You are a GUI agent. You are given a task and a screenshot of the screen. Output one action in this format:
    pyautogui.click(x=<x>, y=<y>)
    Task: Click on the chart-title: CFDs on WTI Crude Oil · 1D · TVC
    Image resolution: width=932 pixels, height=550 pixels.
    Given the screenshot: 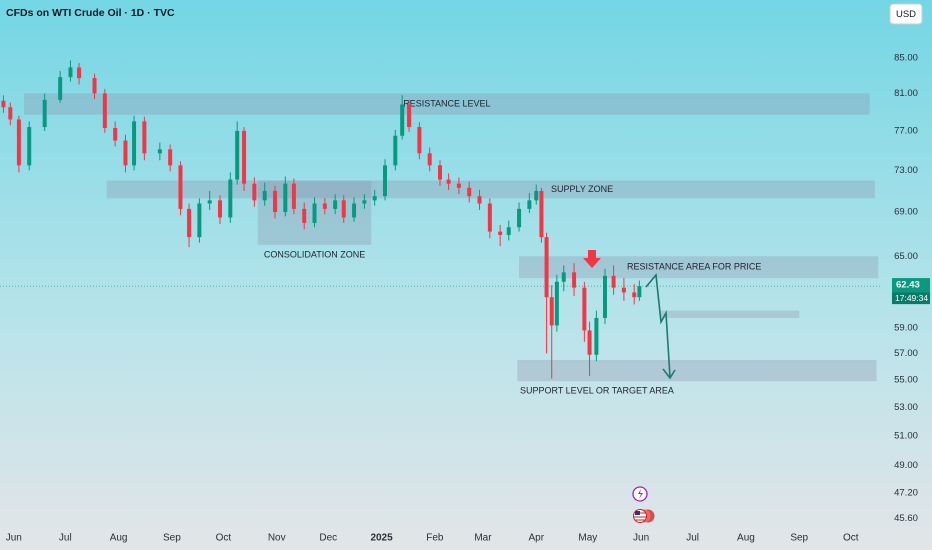 What is the action you would take?
    pyautogui.click(x=90, y=13)
    